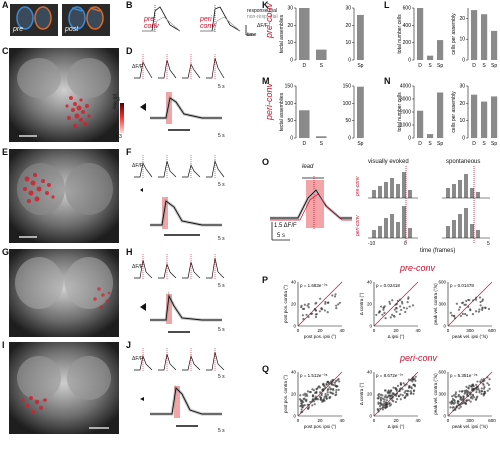 Image resolution: width=500 pixels, height=454 pixels. Describe the element at coordinates (5, 5) in the screenshot. I see `panel-label-a: A` at that location.